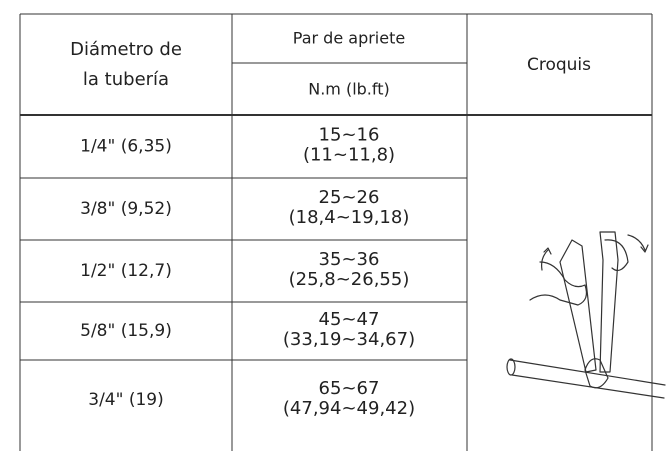  What do you see at coordinates (349, 339) in the screenshot?
I see `torque-value: (33,19~34,67)` at bounding box center [349, 339].